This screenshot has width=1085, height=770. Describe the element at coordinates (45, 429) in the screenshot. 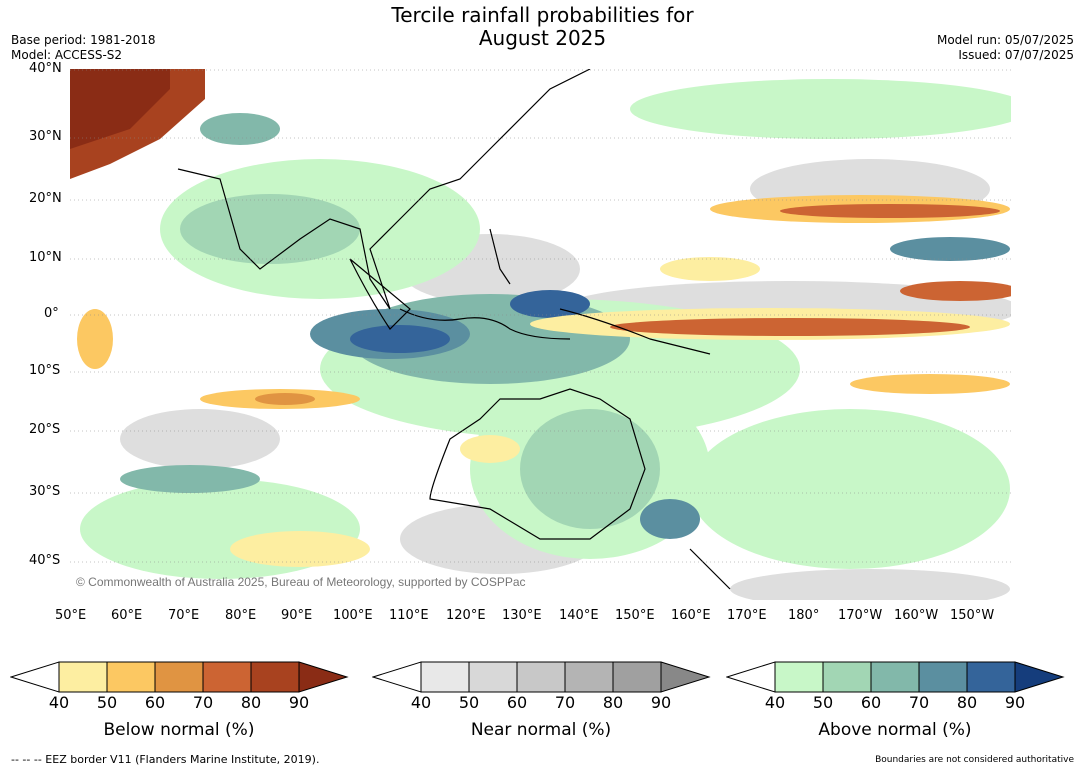

I see `lat-label: 20°S` at that location.